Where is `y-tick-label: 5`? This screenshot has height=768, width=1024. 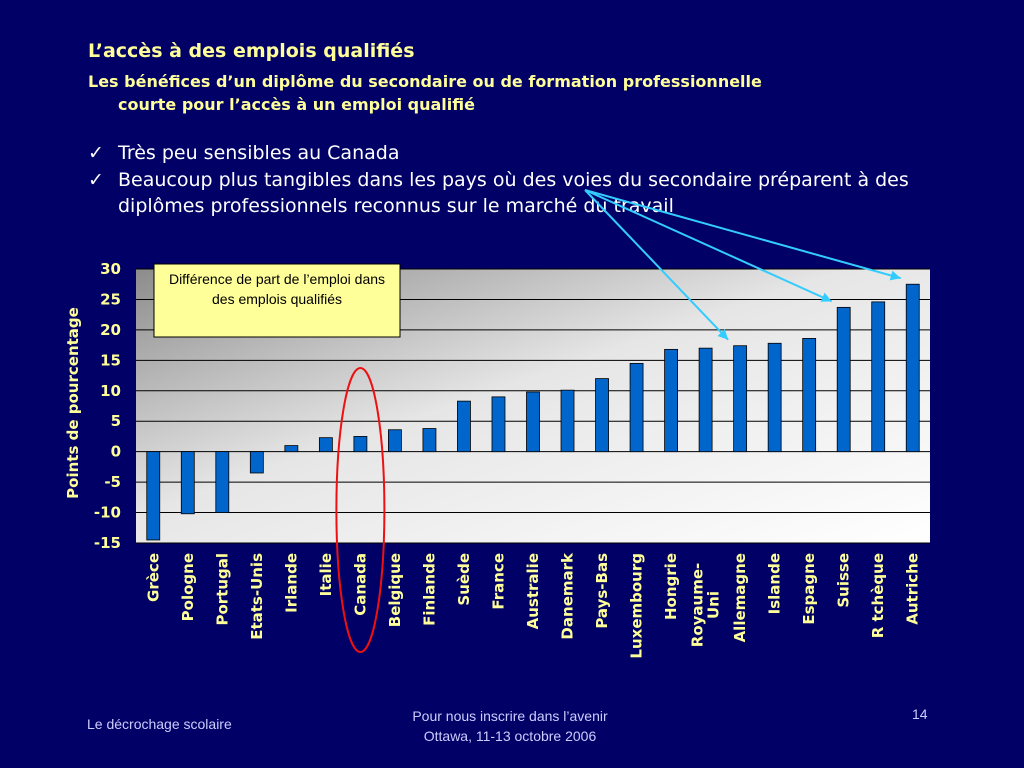
y-tick-label: 5 is located at coordinates (116, 421).